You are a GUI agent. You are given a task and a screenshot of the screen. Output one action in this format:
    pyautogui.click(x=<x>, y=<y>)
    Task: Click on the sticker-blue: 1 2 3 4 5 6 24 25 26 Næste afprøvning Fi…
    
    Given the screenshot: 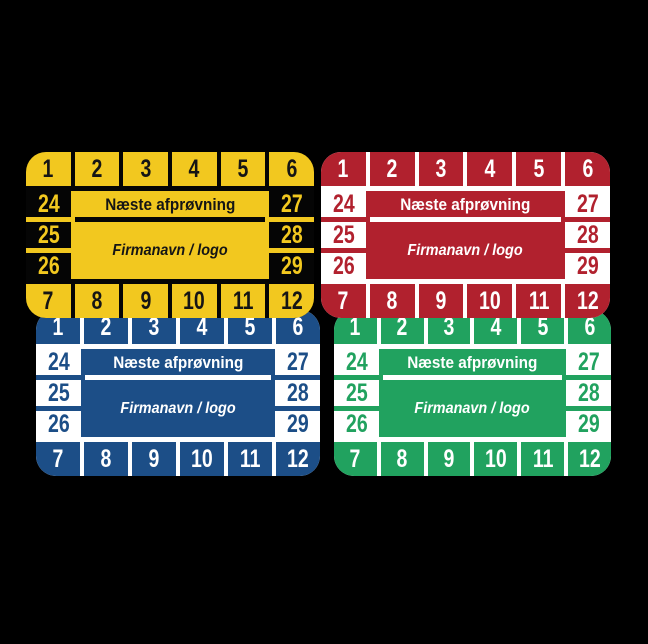 What is the action you would take?
    pyautogui.click(x=178, y=393)
    